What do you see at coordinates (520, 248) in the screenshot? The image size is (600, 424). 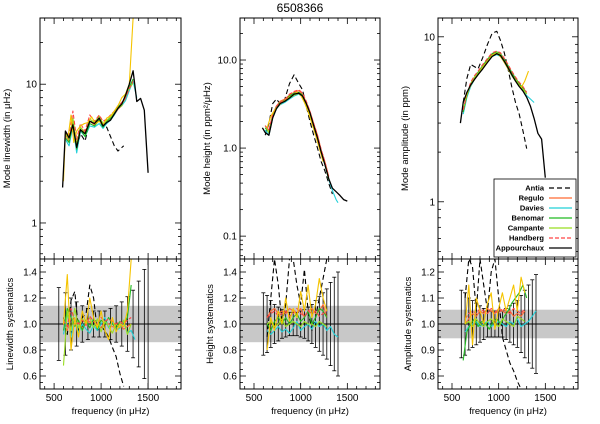 I see `legend-label: Appourchaux` at bounding box center [520, 248].